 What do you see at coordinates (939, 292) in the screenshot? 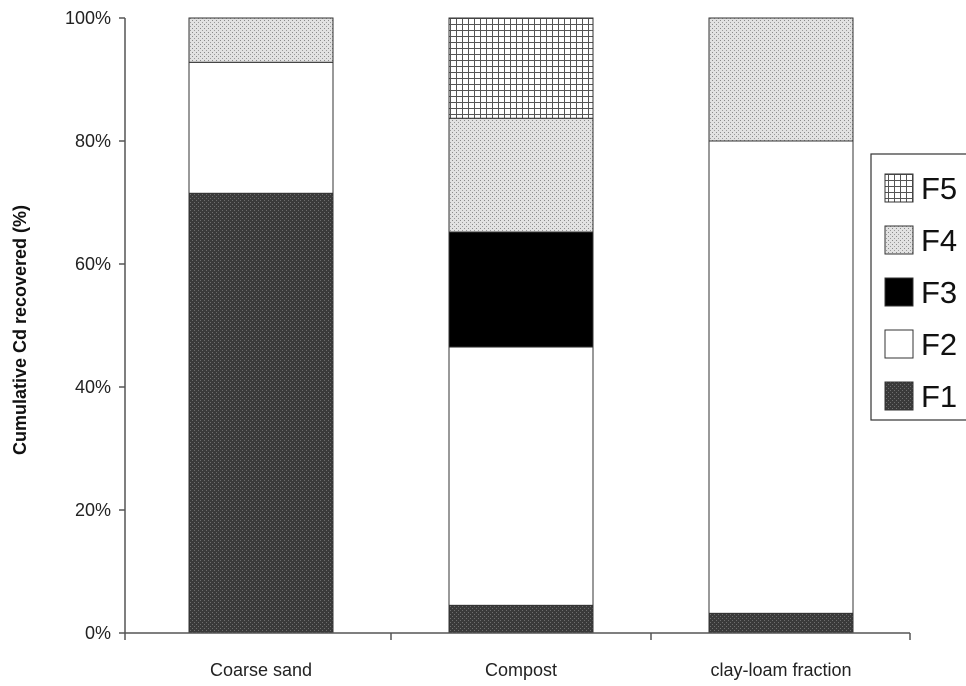
I see `legend-label: F3` at bounding box center [939, 292].